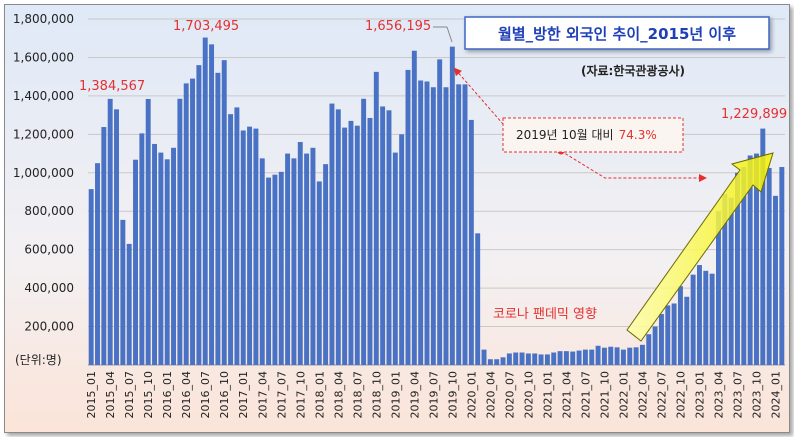  I want to click on unit-label: (단위:명), so click(38, 360).